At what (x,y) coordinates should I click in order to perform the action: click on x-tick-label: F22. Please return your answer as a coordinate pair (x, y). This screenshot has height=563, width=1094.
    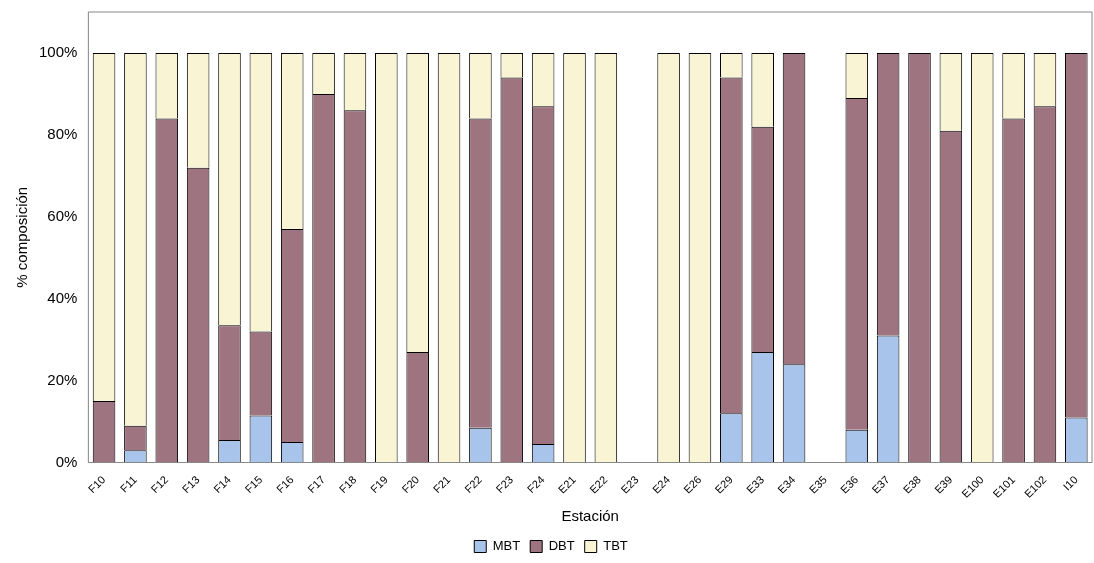
    Looking at the image, I should click on (473, 484).